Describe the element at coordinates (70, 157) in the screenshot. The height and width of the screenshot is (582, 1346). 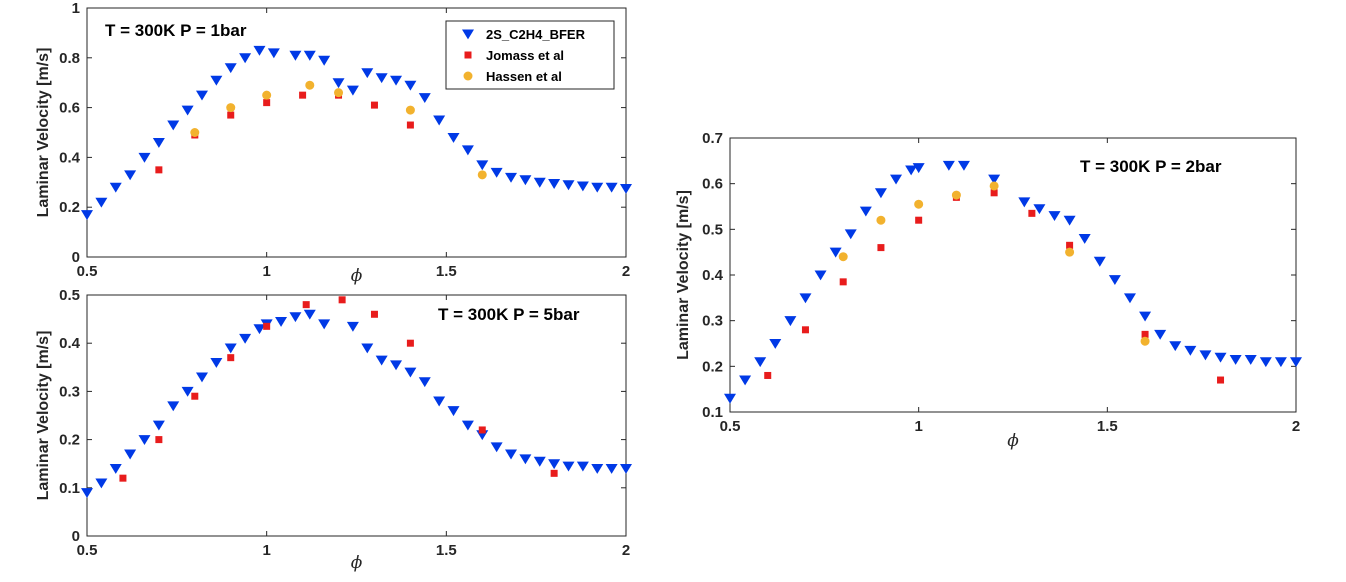
I see `y-tick-label: 0.4` at that location.